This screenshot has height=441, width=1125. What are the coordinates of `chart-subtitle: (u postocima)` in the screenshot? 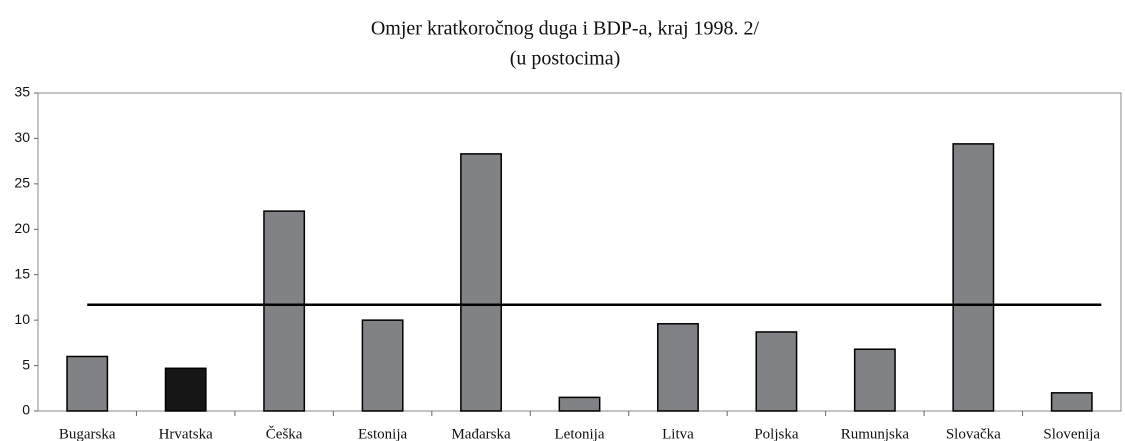 It's located at (565, 59).